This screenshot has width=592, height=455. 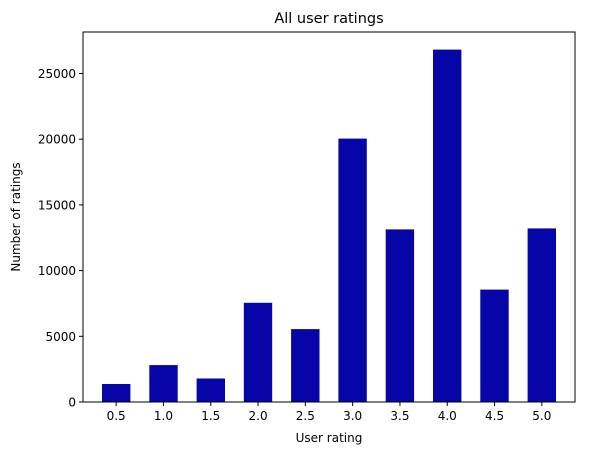 What do you see at coordinates (210, 416) in the screenshot?
I see `x-tick-label: 1.5` at bounding box center [210, 416].